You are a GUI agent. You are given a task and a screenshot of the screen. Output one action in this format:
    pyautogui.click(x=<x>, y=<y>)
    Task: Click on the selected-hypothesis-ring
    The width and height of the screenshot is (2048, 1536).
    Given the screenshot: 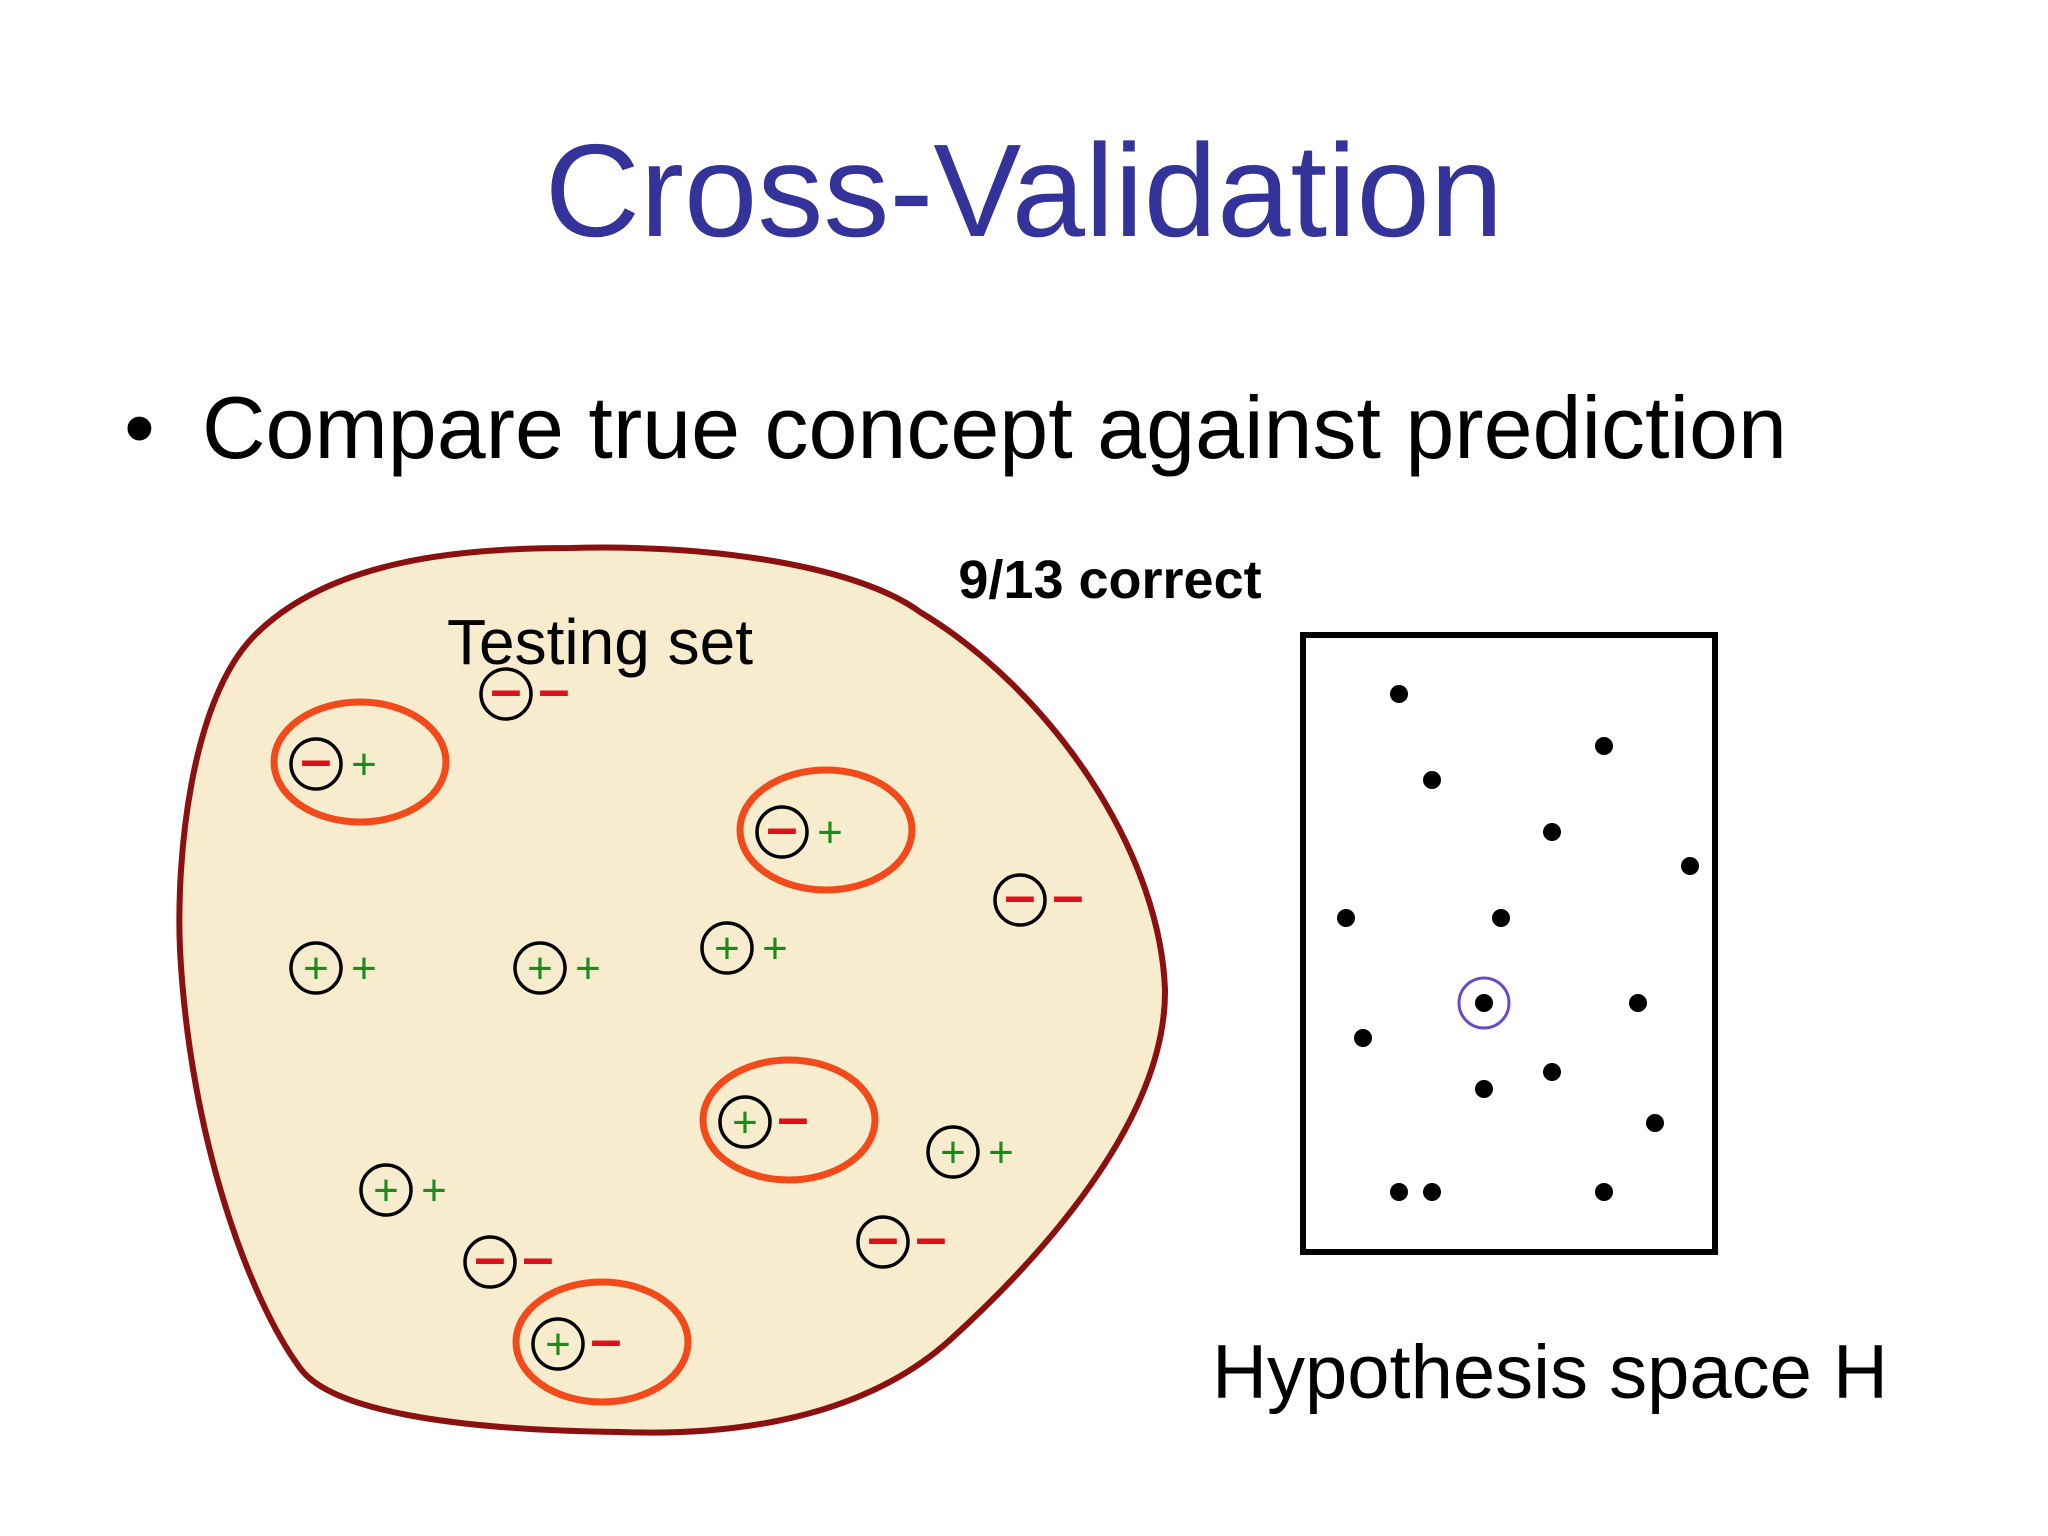 What is the action you would take?
    pyautogui.click(x=1484, y=1003)
    